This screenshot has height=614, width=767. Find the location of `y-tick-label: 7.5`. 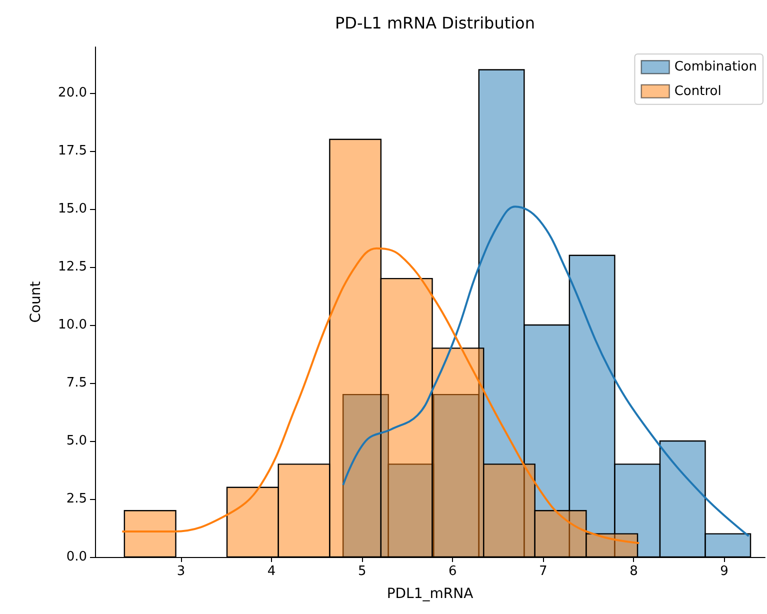

y-tick-label: 7.5 is located at coordinates (76, 382).